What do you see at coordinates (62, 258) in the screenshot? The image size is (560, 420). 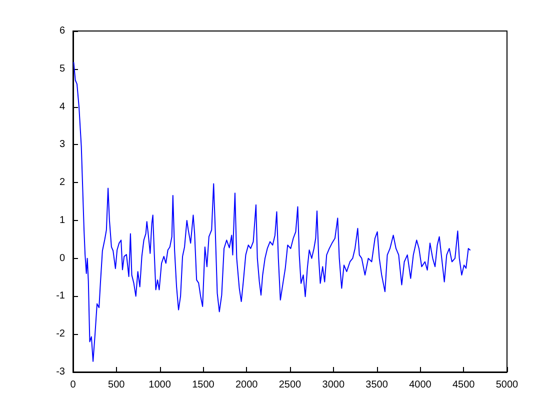 I see `y-tick-label: 0` at bounding box center [62, 258].